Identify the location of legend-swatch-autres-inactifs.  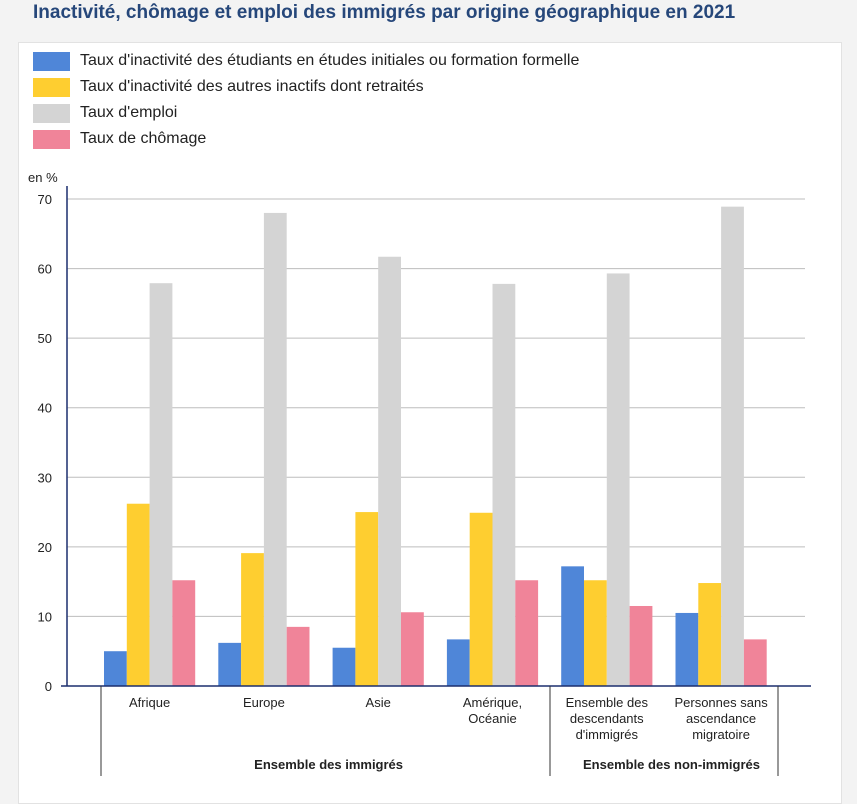
(51, 87).